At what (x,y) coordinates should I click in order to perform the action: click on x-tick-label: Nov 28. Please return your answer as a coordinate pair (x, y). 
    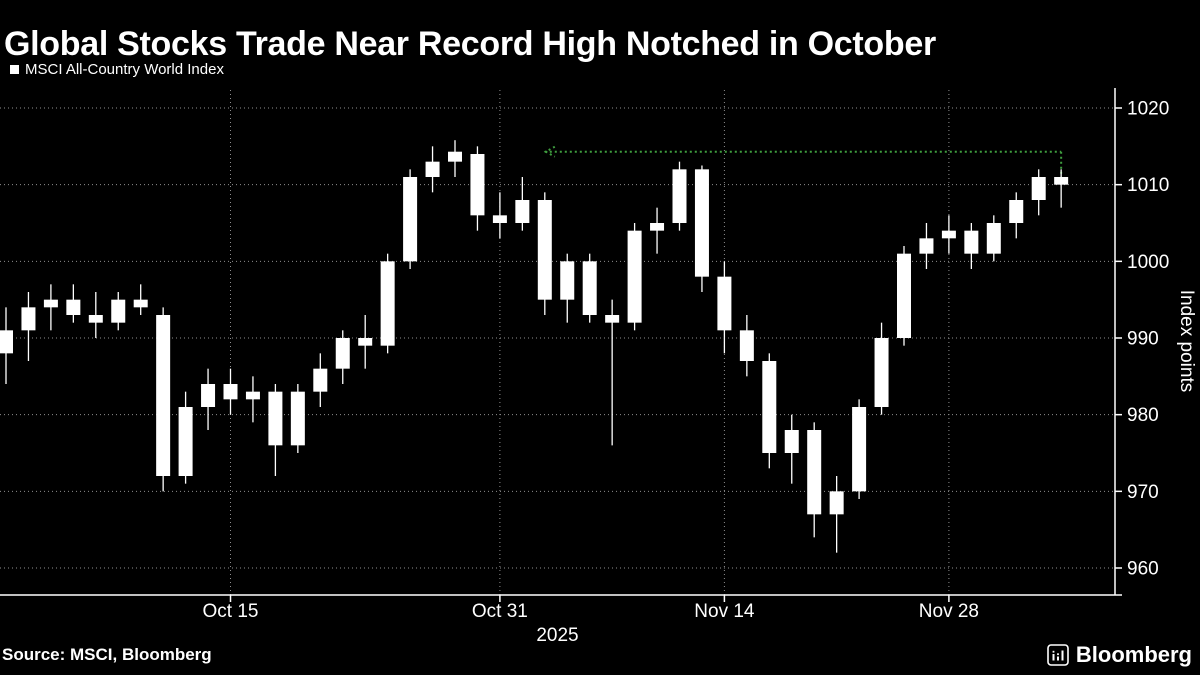
    Looking at the image, I should click on (949, 611).